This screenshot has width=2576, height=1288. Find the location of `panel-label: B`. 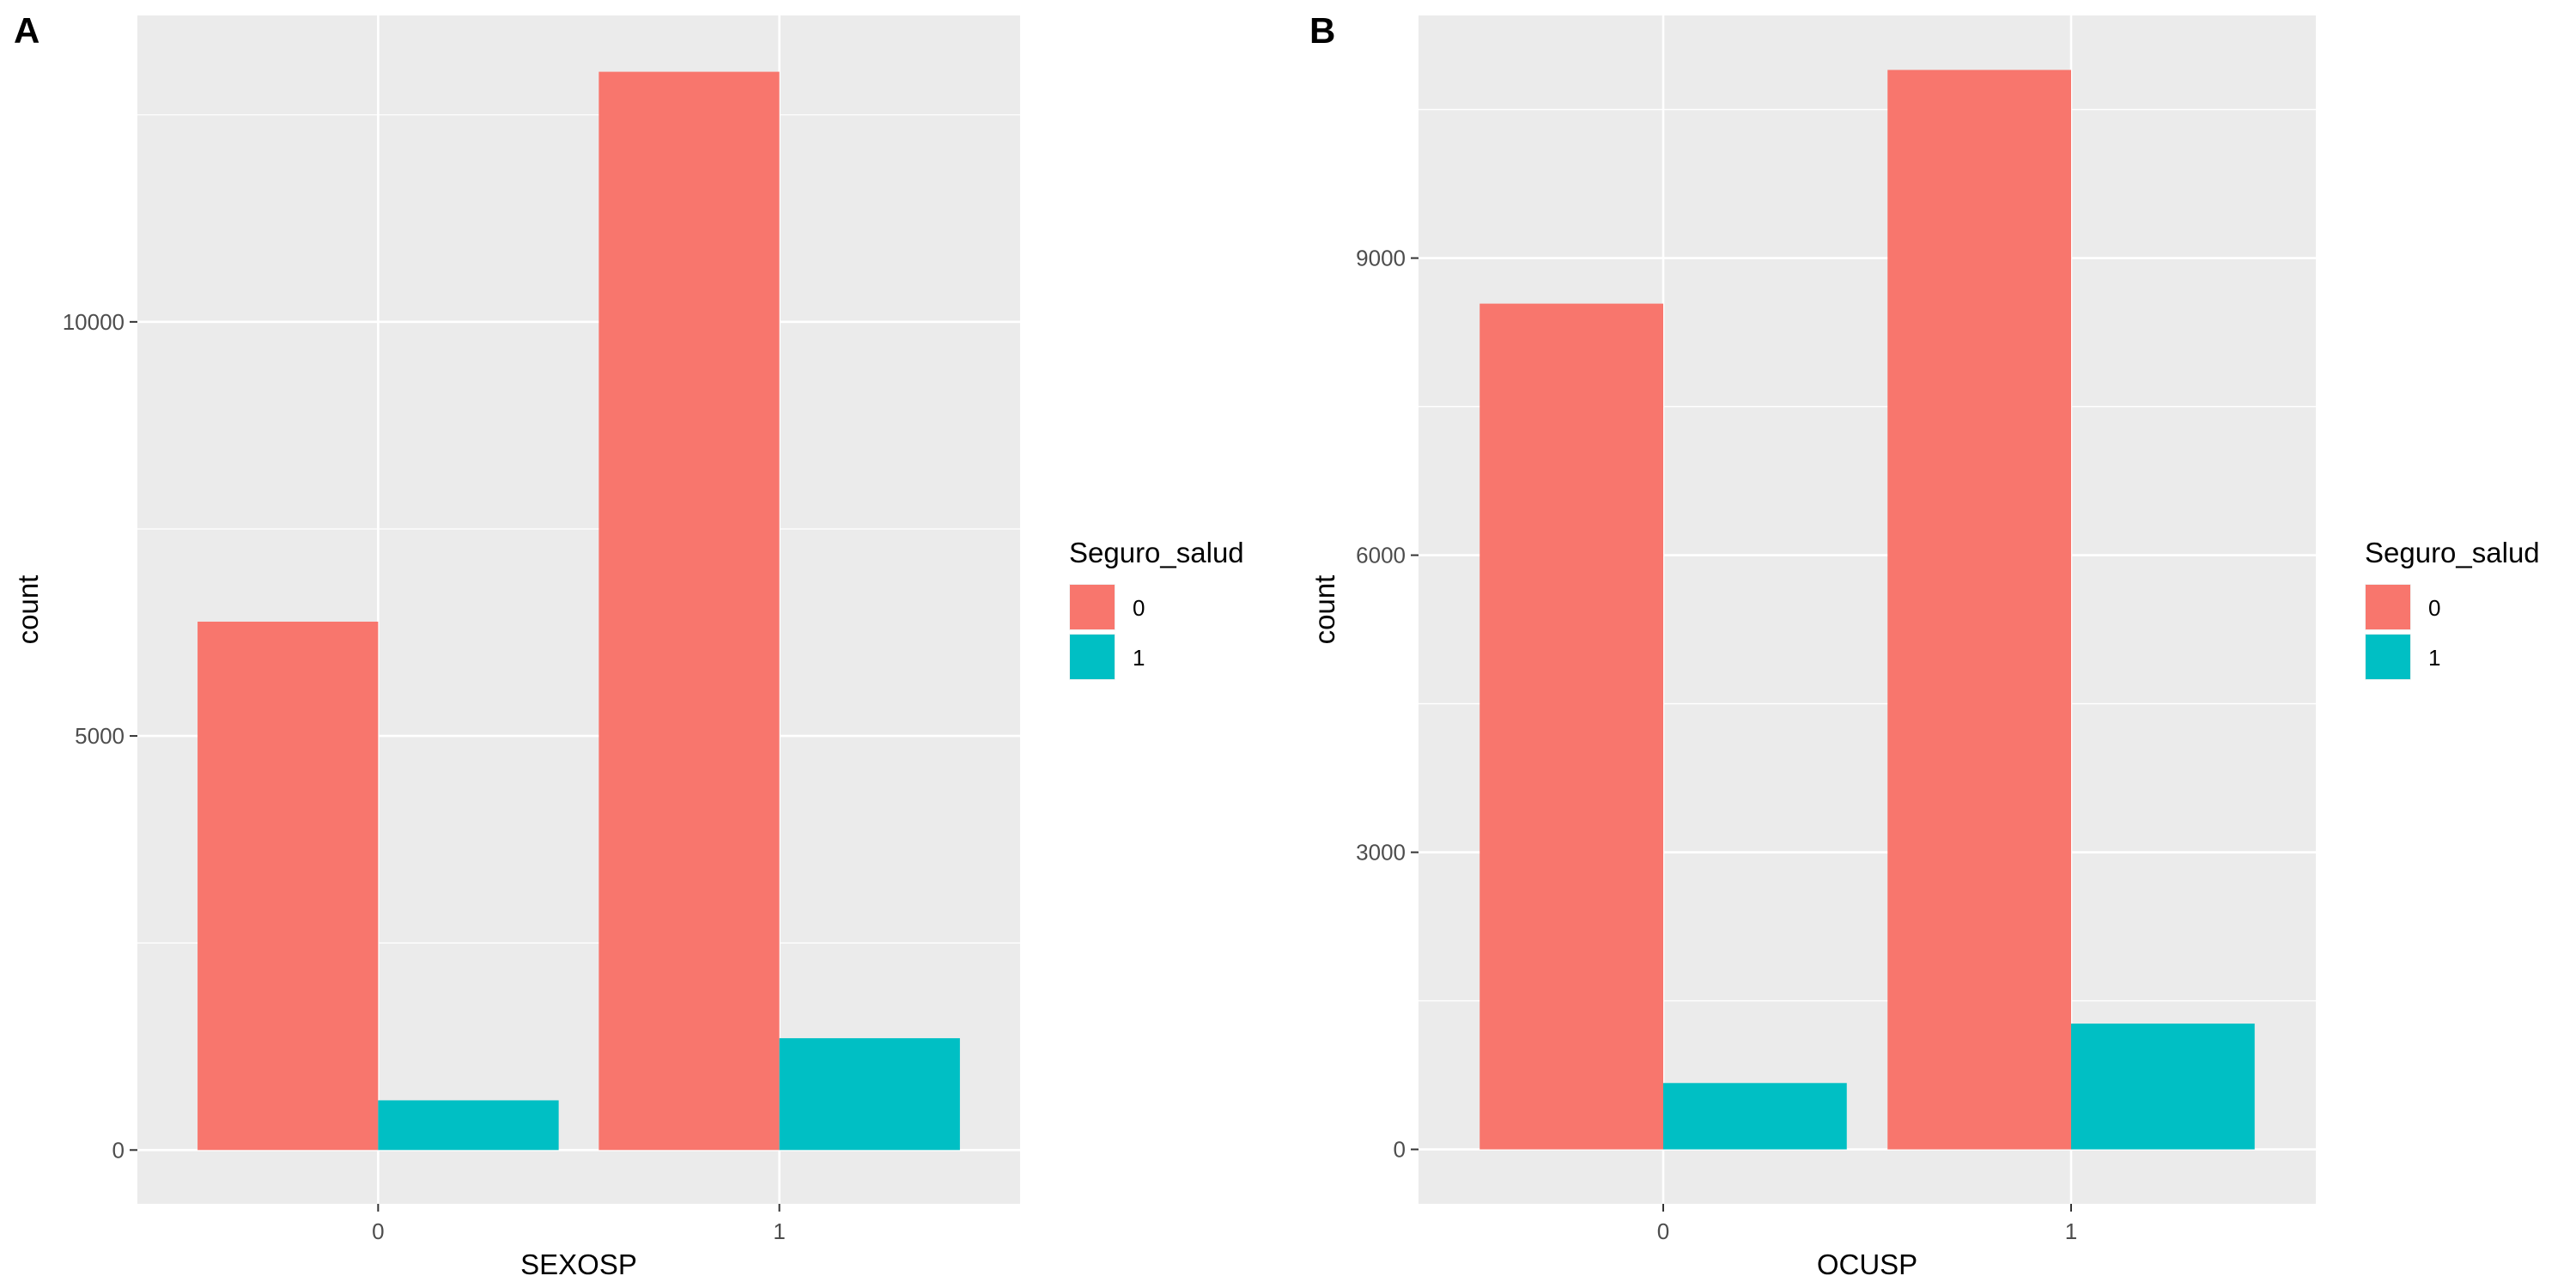

panel-label: B is located at coordinates (1322, 31).